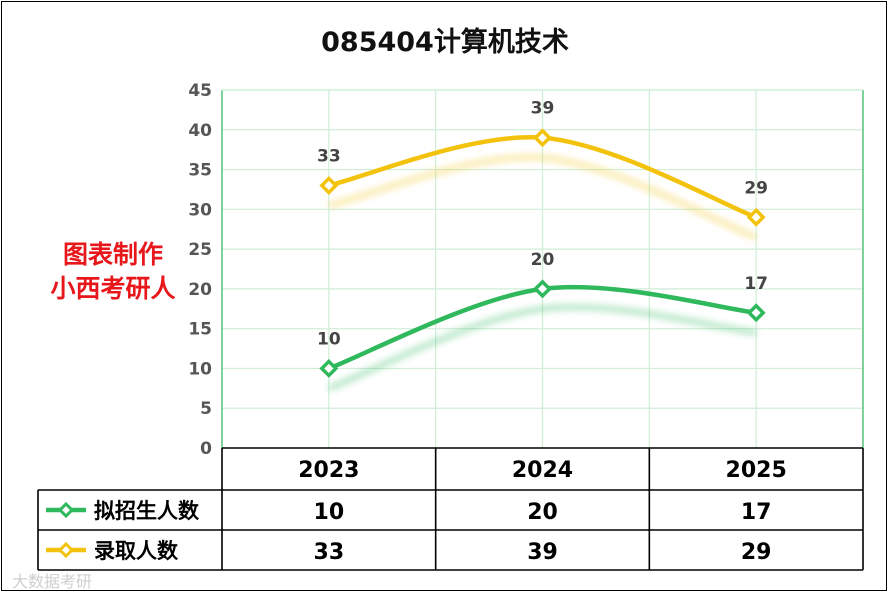 This screenshot has width=890, height=594. Describe the element at coordinates (206, 449) in the screenshot. I see `y-tick-label: 0` at that location.